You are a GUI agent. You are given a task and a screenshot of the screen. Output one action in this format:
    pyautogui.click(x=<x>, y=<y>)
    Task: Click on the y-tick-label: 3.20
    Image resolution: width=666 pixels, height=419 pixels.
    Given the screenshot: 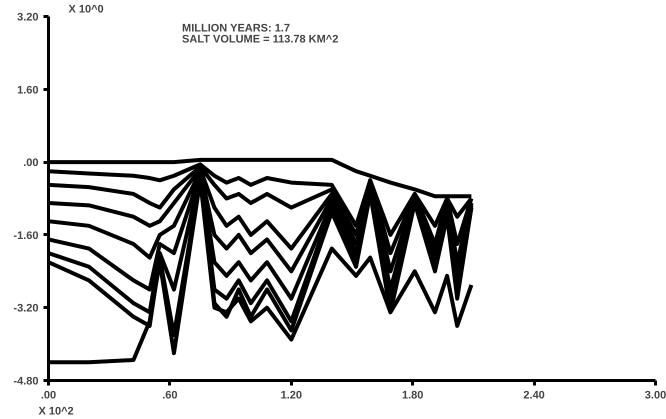 What is the action you would take?
    pyautogui.click(x=28, y=18)
    